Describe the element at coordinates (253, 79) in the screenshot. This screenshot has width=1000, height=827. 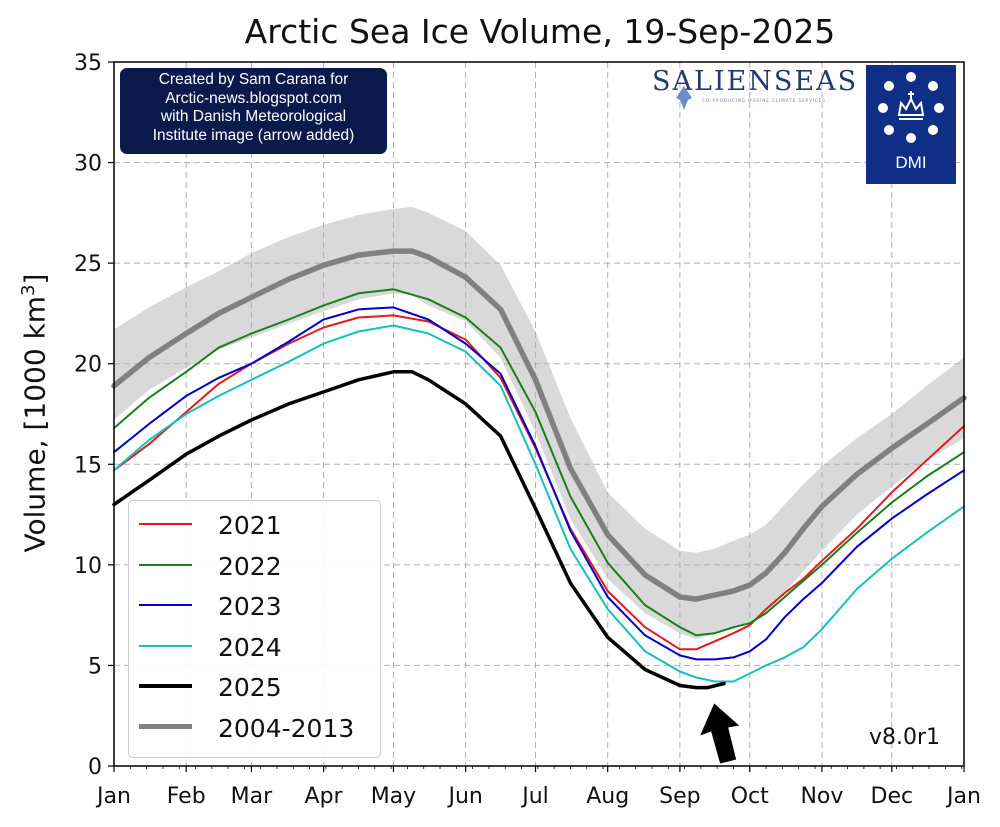
I see `credit-line-1: Created by Sam Carana for` at that location.